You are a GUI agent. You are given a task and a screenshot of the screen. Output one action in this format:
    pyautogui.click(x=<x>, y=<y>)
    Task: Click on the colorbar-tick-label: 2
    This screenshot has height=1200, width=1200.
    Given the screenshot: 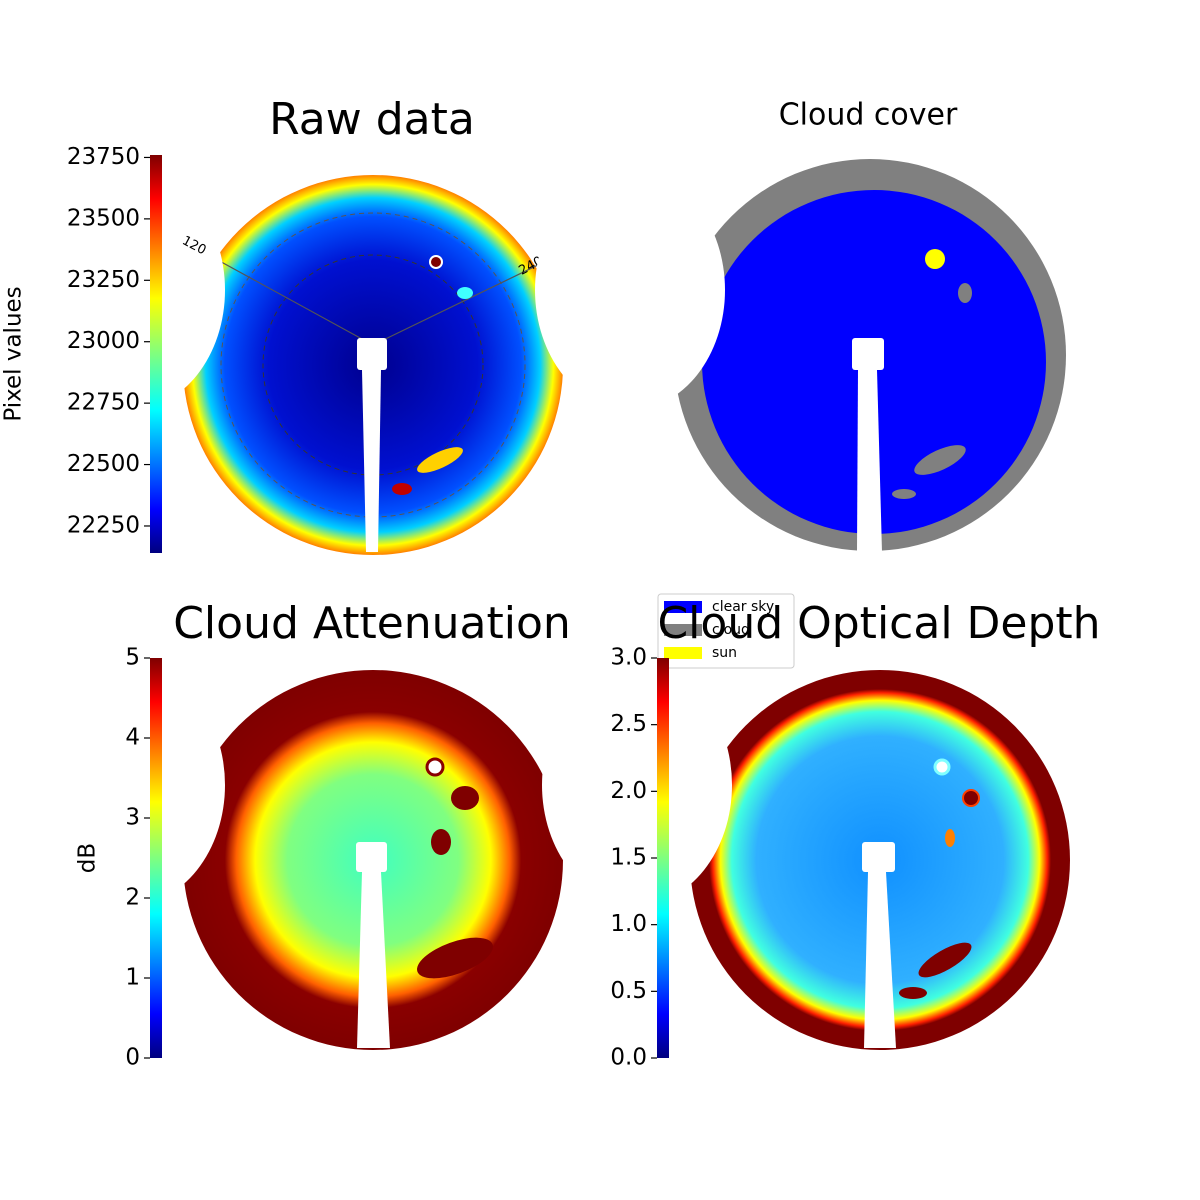 What is the action you would take?
    pyautogui.click(x=132, y=898)
    